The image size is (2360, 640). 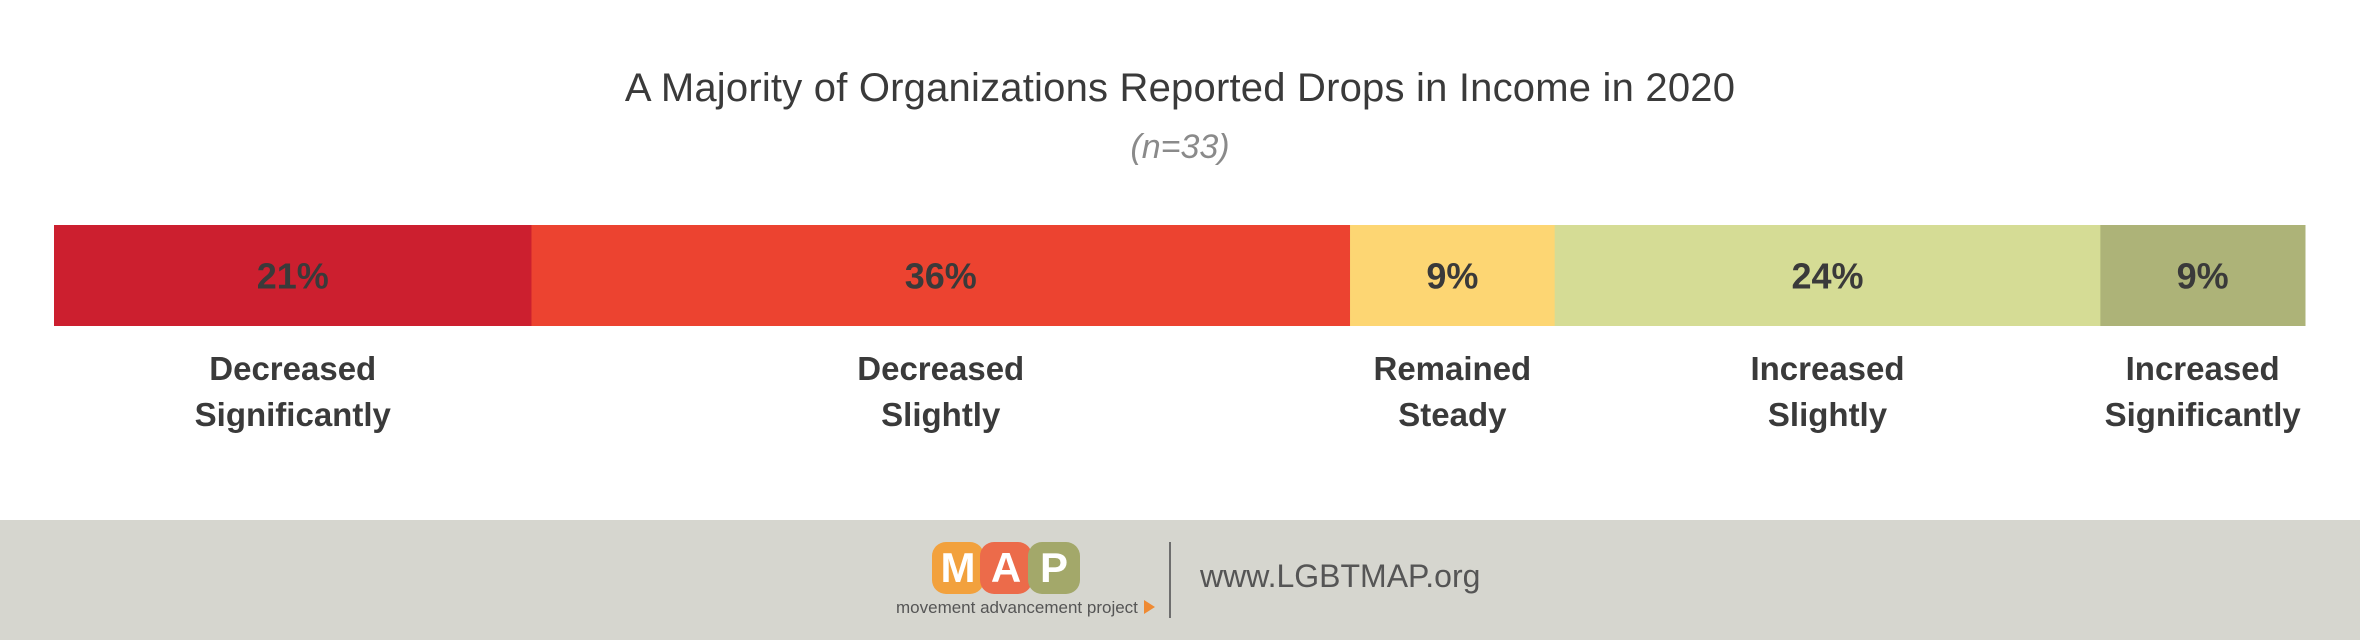 What do you see at coordinates (1006, 568) in the screenshot?
I see `logo-letter-a: A` at bounding box center [1006, 568].